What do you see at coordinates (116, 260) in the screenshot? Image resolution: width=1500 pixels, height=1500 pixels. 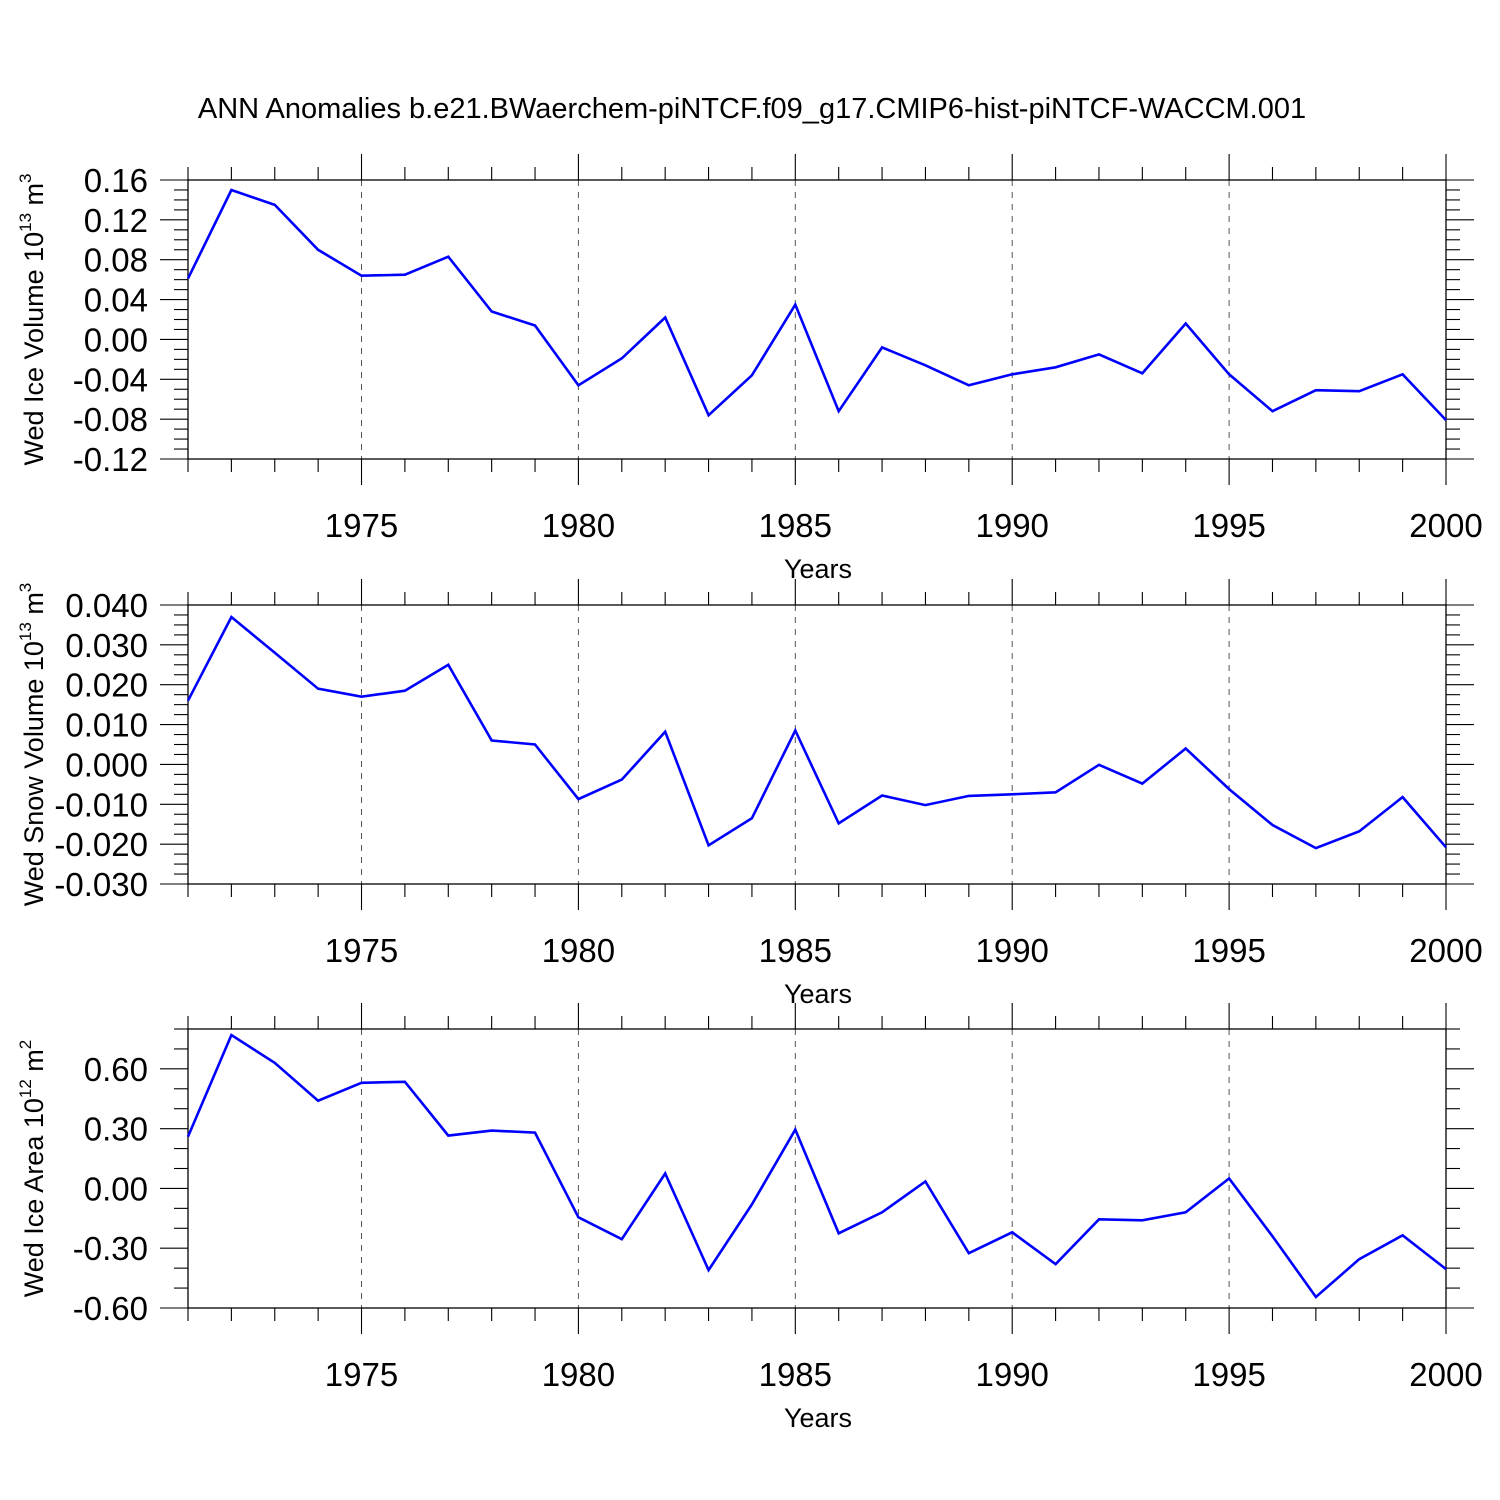 I see `y-tick-label: 0.08` at bounding box center [116, 260].